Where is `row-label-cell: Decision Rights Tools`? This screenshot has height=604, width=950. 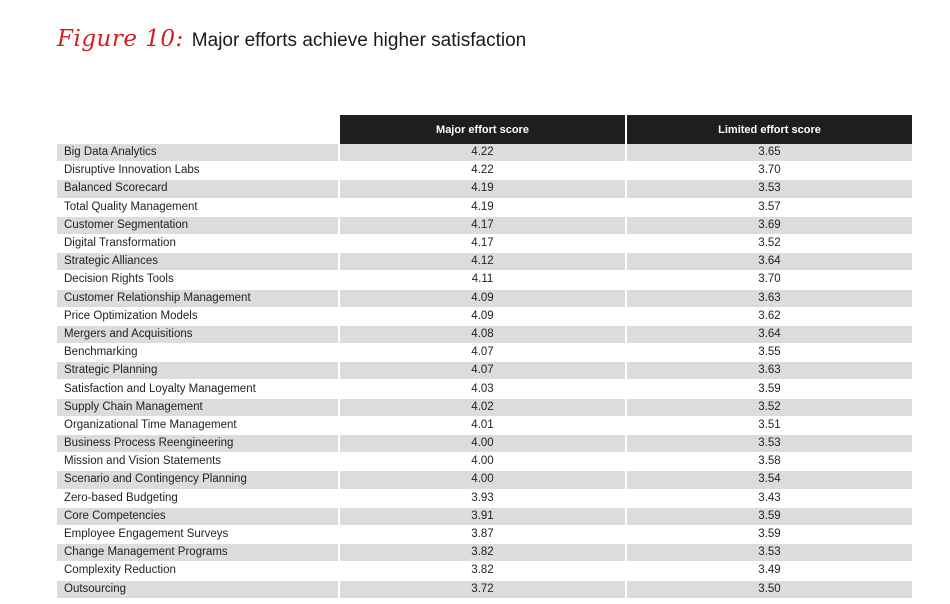 row-label-cell: Decision Rights Tools is located at coordinates (198, 280).